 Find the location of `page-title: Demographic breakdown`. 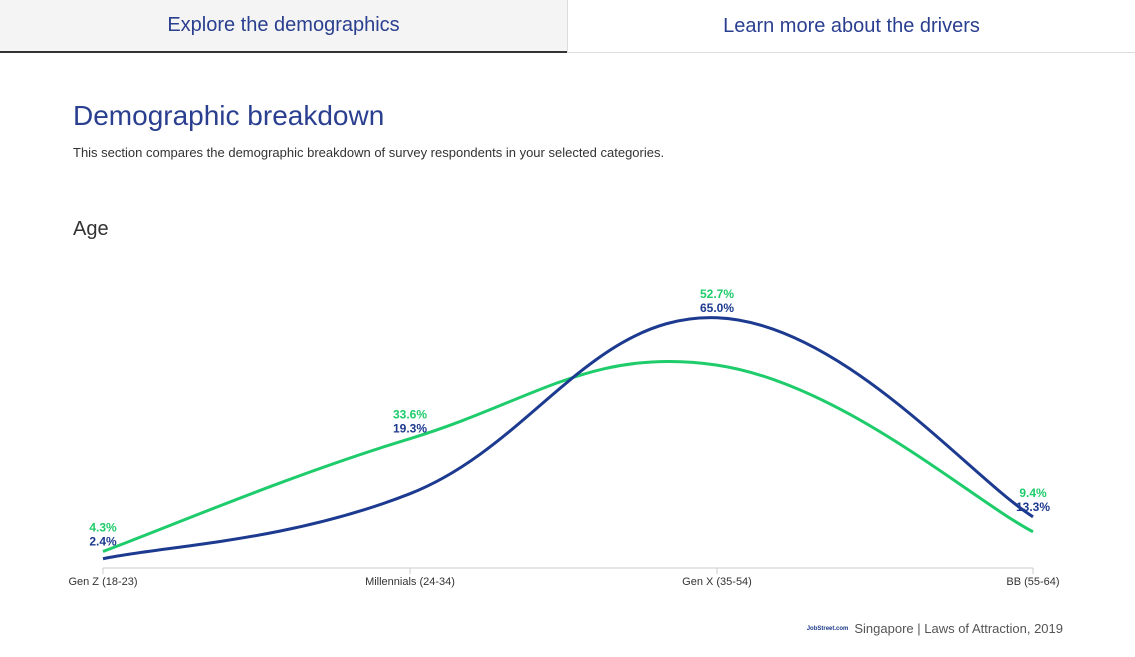

page-title: Demographic breakdown is located at coordinates (229, 115).